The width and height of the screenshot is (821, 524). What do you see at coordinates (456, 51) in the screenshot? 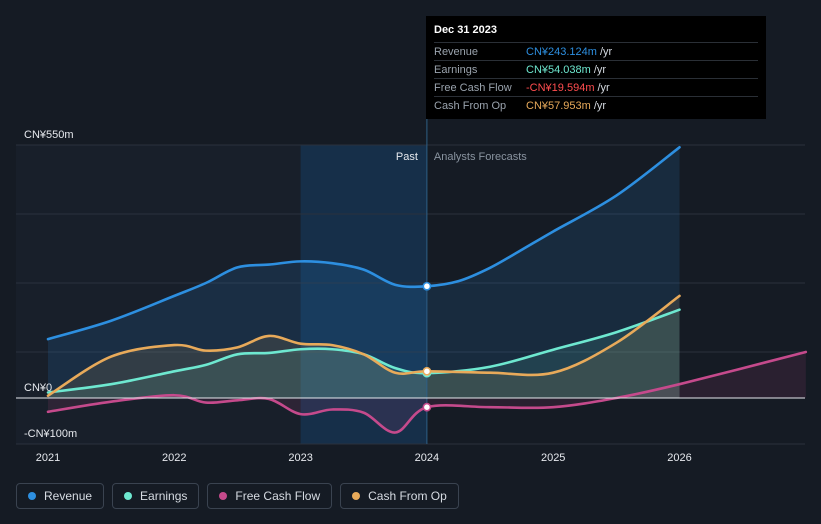
I see `tooltip-label: Revenue` at bounding box center [456, 51].